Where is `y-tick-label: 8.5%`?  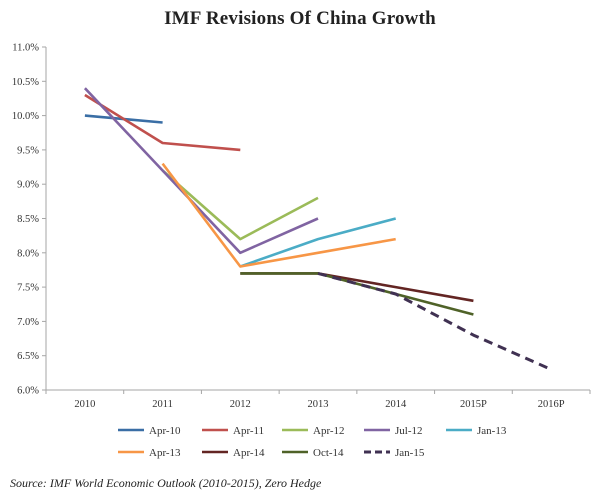
y-tick-label: 8.5% is located at coordinates (28, 219).